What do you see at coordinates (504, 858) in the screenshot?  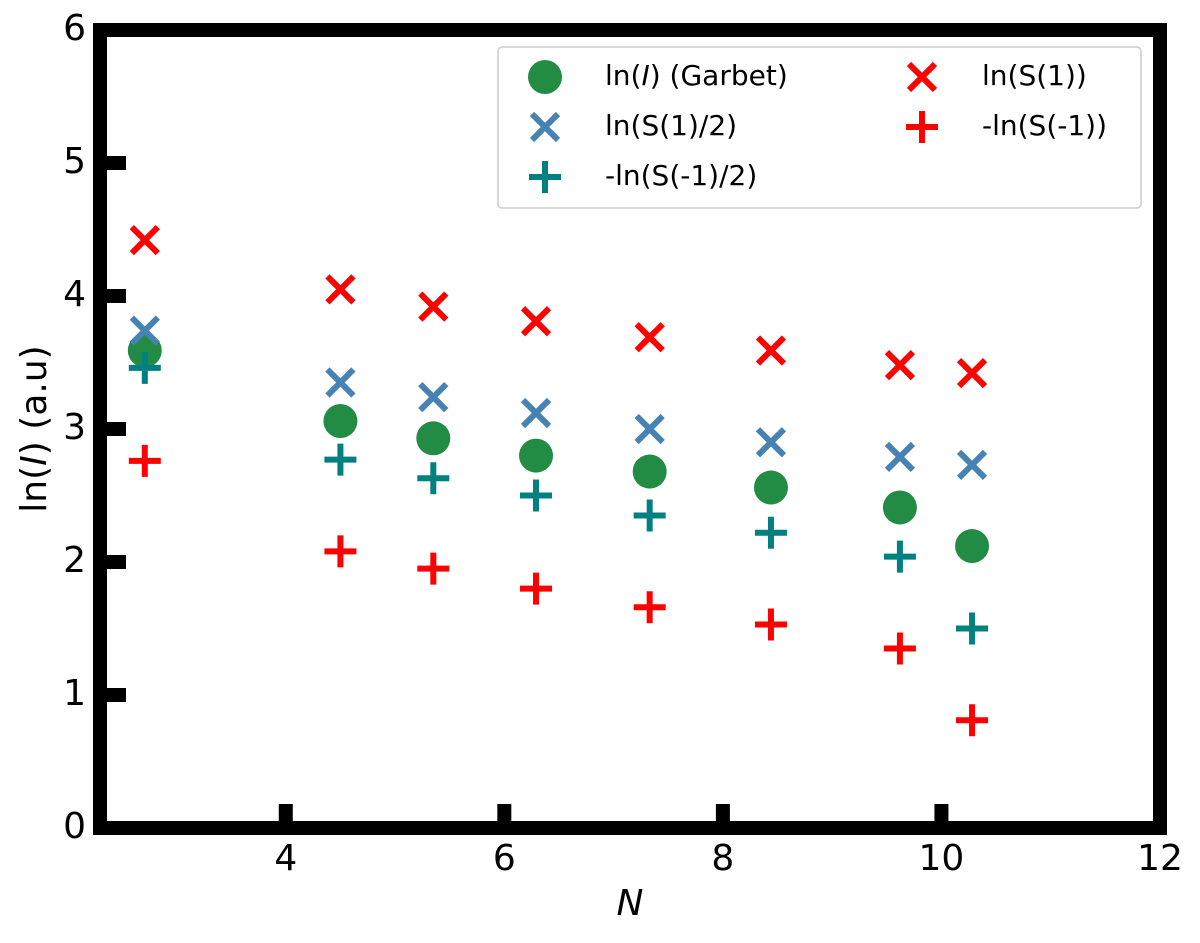 I see `x-tick-label: 6` at bounding box center [504, 858].